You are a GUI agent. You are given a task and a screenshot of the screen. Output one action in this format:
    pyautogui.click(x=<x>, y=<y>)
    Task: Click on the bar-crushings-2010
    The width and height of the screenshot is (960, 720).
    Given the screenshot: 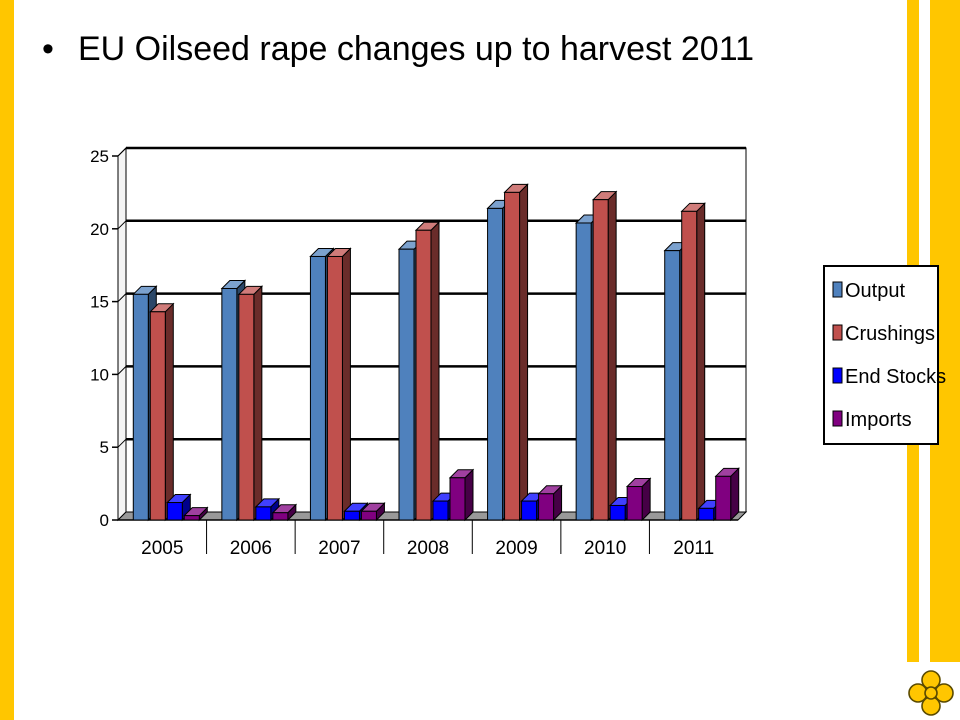 What is the action you would take?
    pyautogui.click(x=604, y=356)
    